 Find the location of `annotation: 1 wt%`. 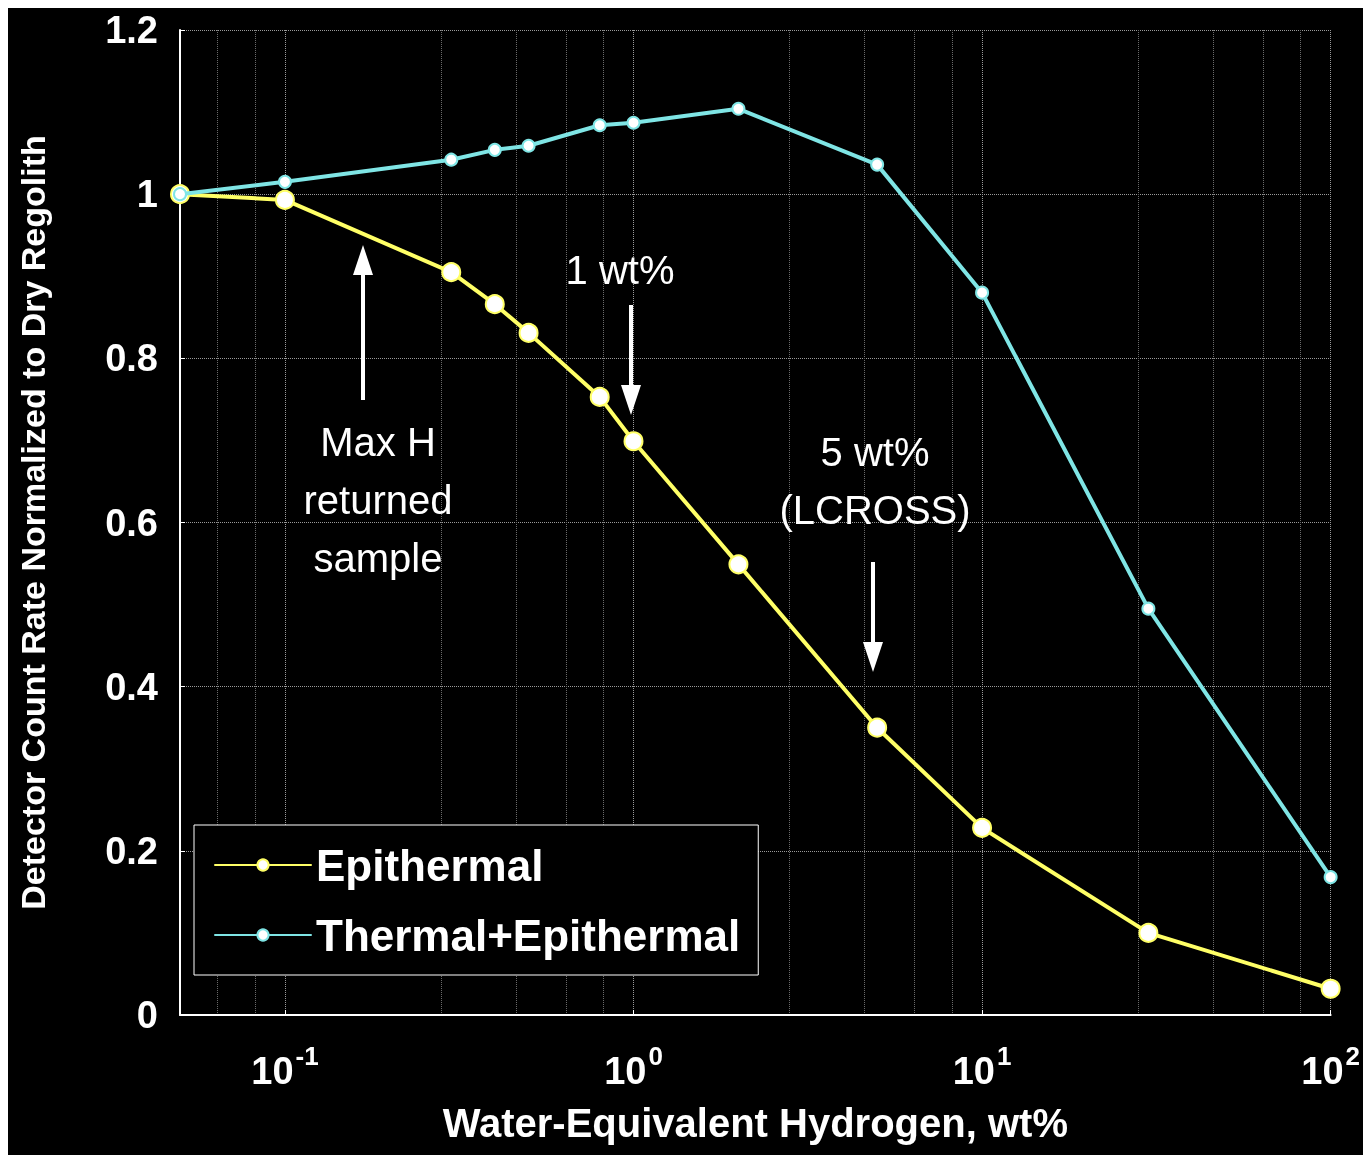

annotation: 1 wt% is located at coordinates (620, 270).